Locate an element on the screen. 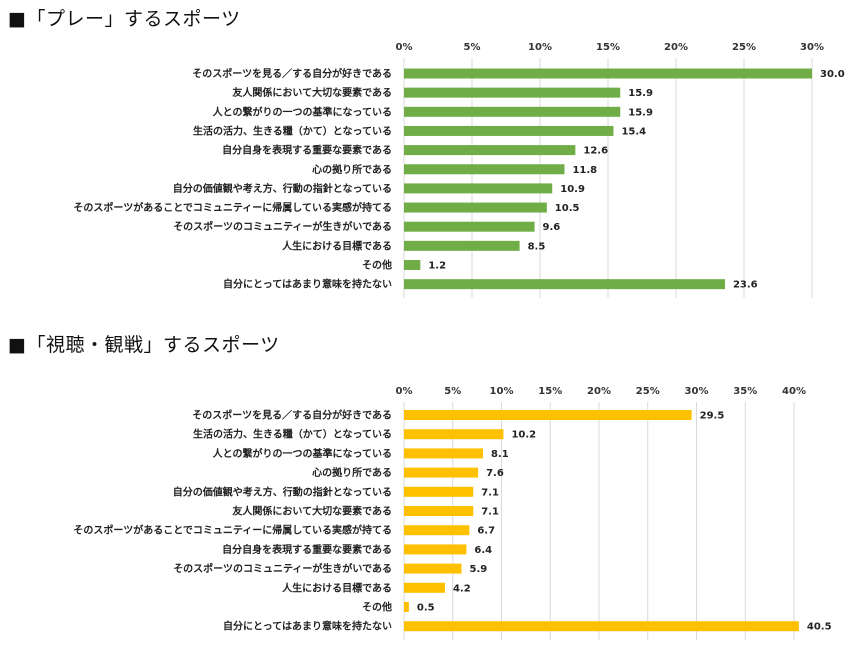 The width and height of the screenshot is (846, 650). value-label: 12.6 is located at coordinates (595, 151).